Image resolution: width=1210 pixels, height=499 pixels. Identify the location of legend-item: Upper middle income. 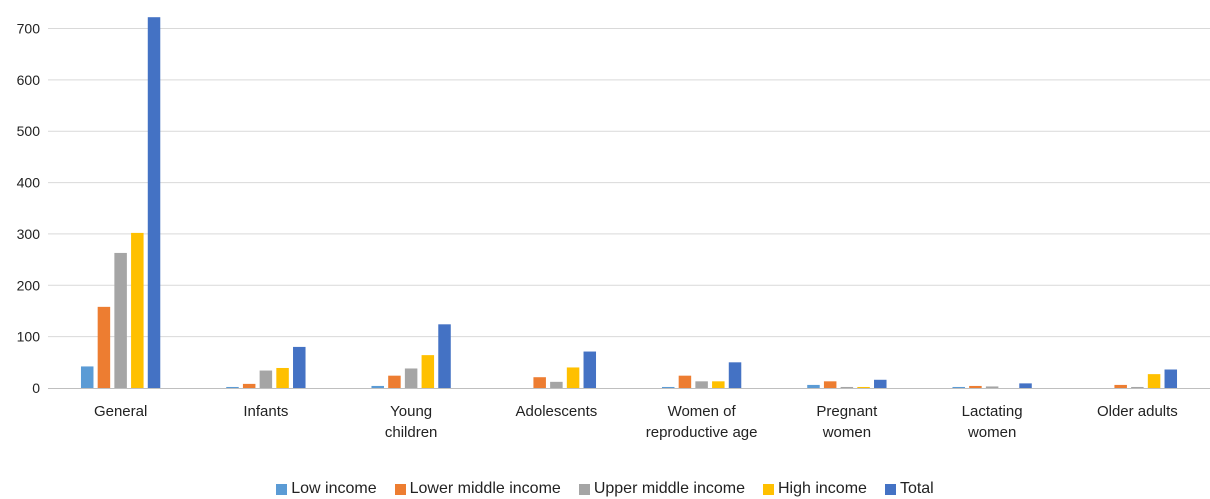
(661, 489).